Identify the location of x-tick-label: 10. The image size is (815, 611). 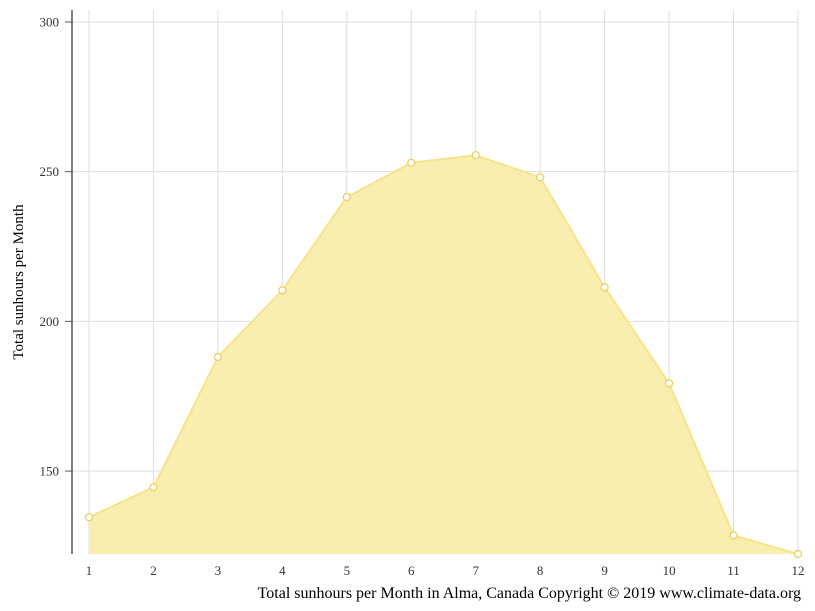
(669, 570).